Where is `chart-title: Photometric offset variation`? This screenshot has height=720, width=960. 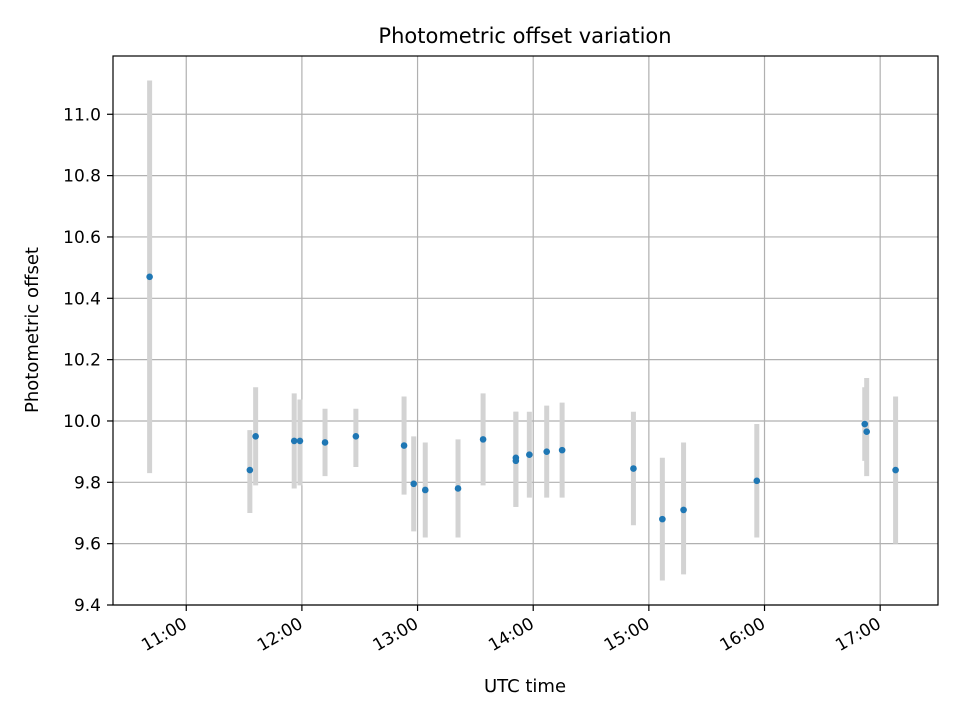
chart-title: Photometric offset variation is located at coordinates (524, 36).